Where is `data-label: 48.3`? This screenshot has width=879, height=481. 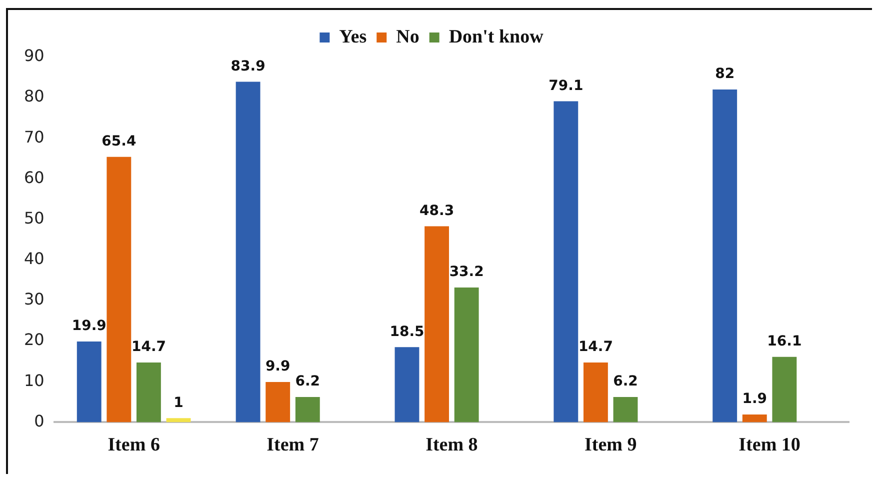 data-label: 48.3 is located at coordinates (437, 210).